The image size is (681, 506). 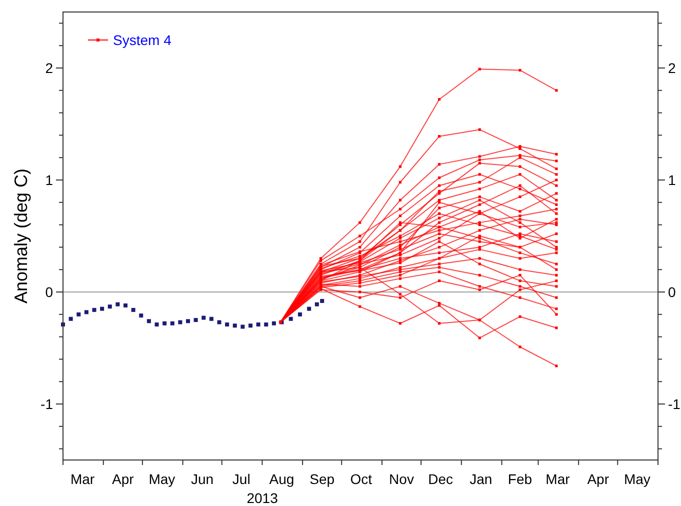 I want to click on x-tick-label: Sep, so click(x=322, y=479).